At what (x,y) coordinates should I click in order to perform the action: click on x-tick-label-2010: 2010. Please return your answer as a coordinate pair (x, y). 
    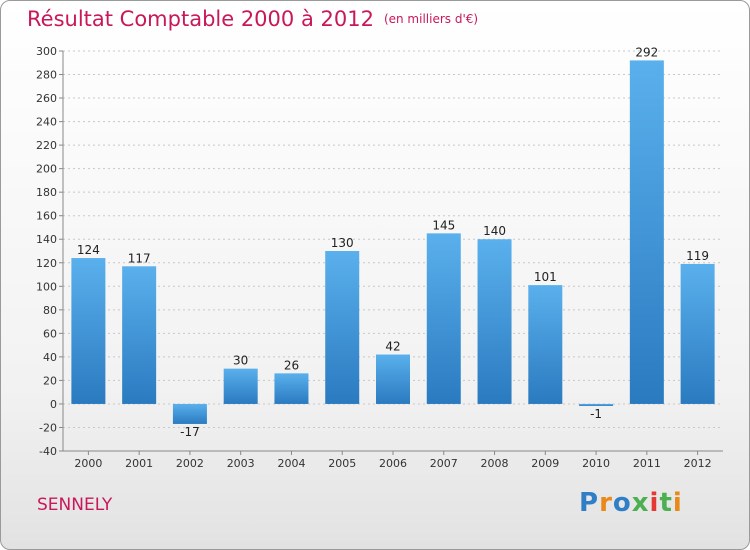
    Looking at the image, I should click on (596, 463).